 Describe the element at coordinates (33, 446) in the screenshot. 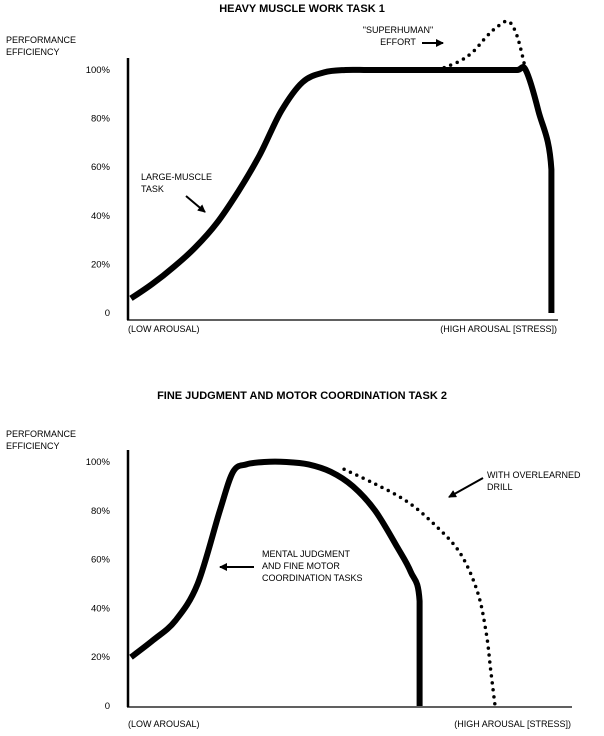

I see `chart-2-ylabel-line-2: EFFICIENCY` at that location.